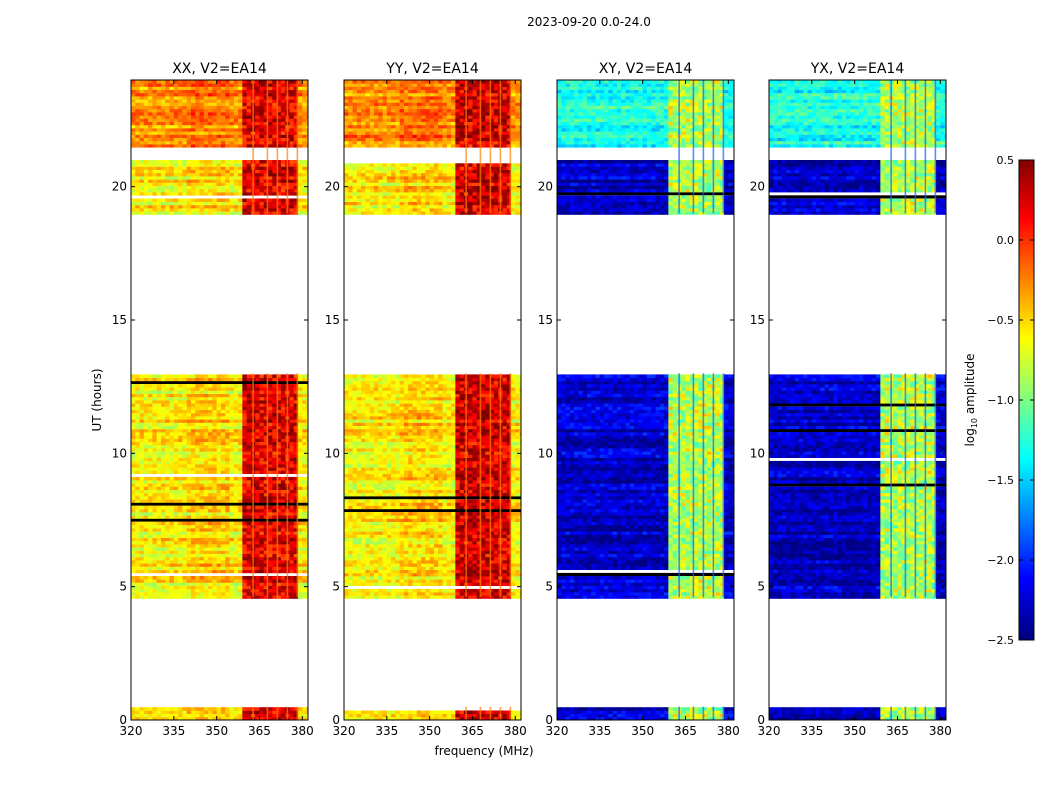 This screenshot has height=800, width=1050. I want to click on rfi-channel-stripe, so click(267, 713).